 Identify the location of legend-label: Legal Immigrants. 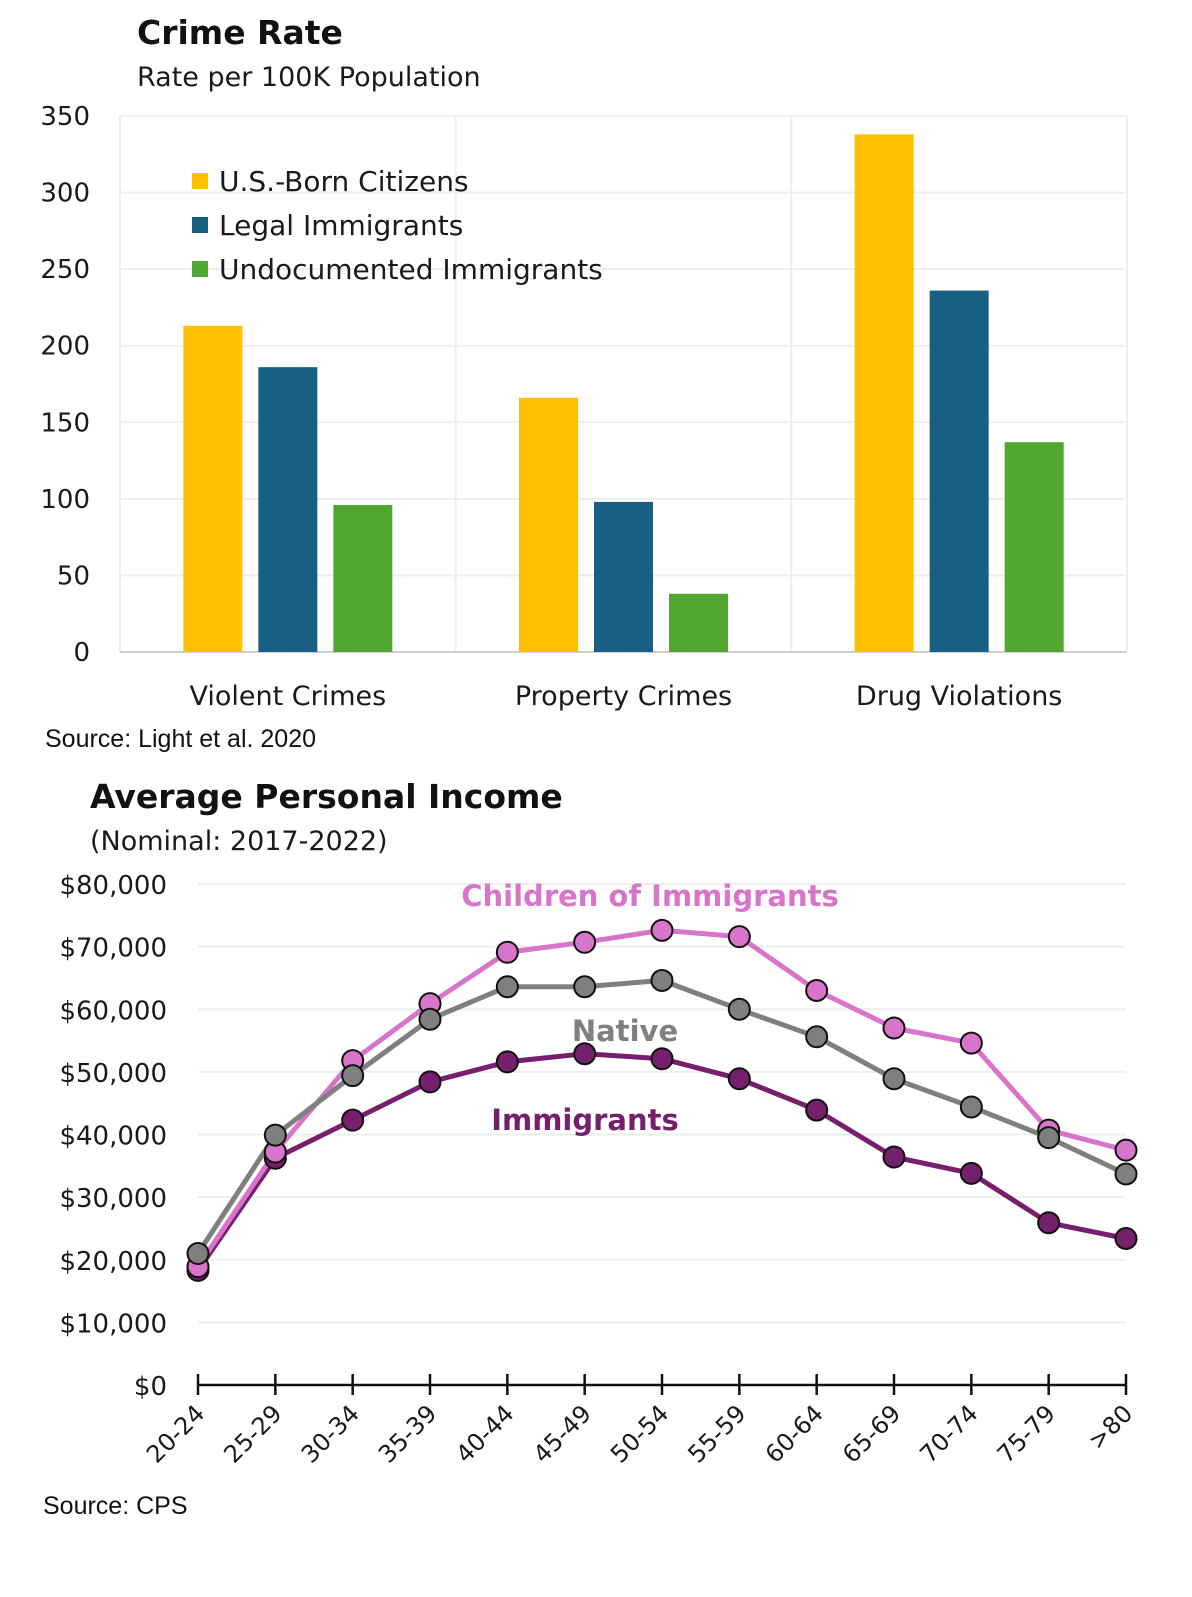
(341, 225).